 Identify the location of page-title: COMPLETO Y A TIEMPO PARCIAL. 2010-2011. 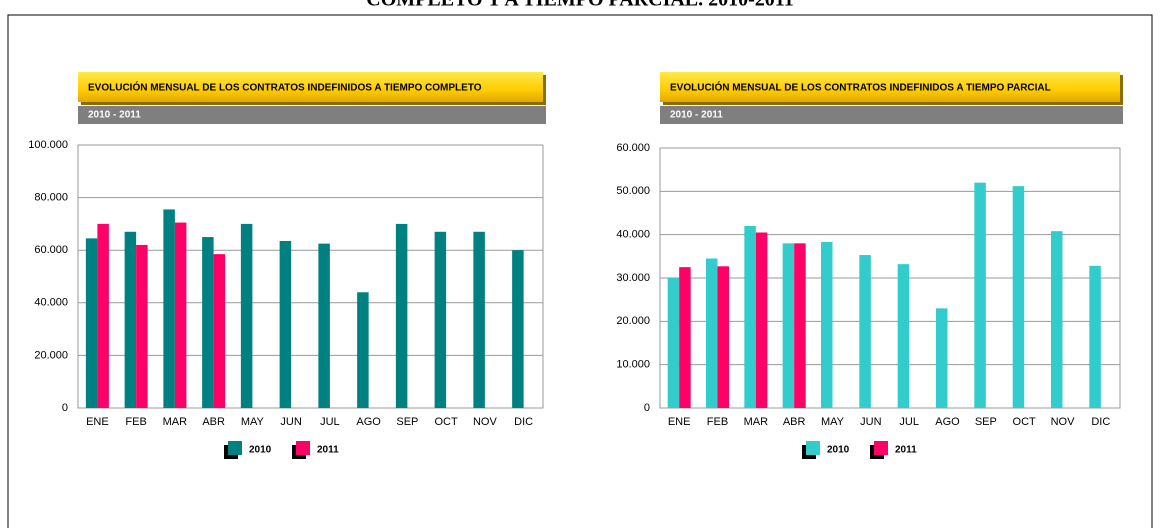
(579, 5).